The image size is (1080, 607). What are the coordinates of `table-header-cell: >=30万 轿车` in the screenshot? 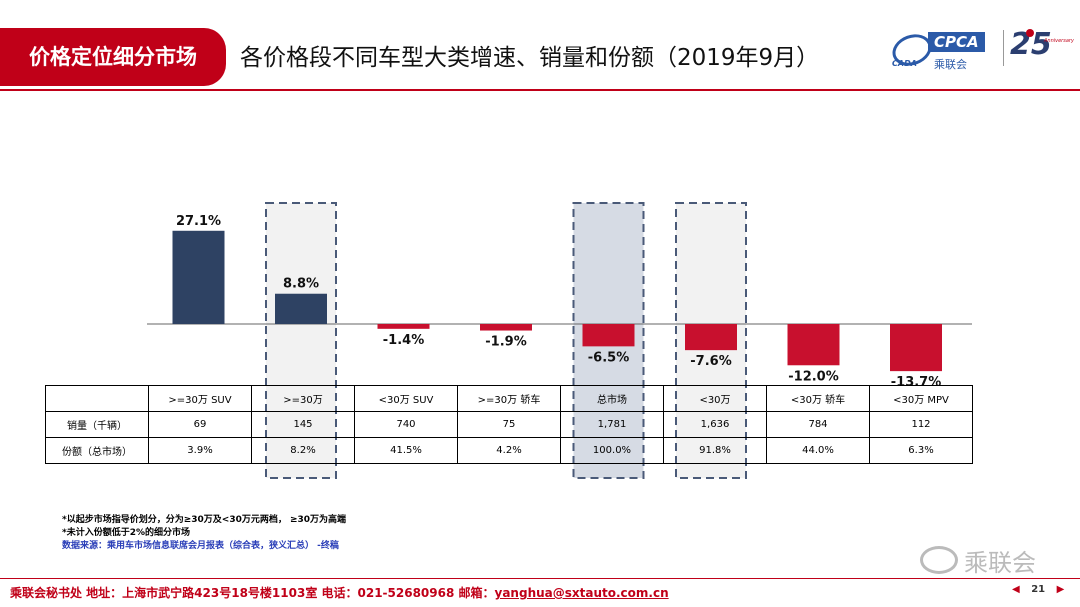 It's located at (509, 398).